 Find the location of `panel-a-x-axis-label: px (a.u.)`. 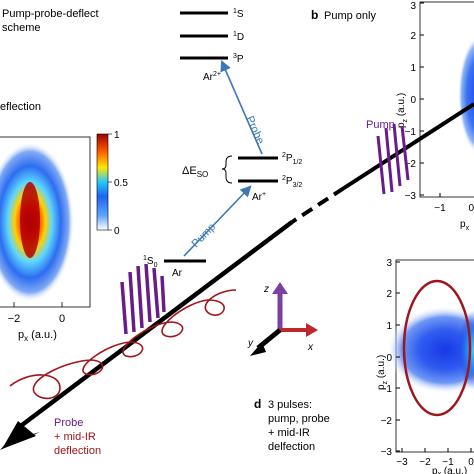

panel-a-x-axis-label: px (a.u.) is located at coordinates (37, 336).